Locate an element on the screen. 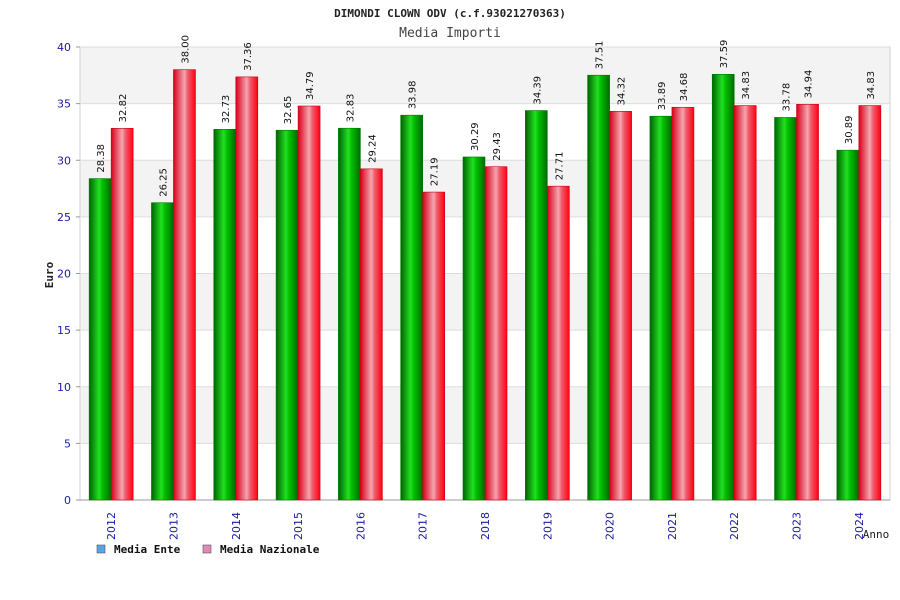 Image resolution: width=900 pixels, height=600 pixels. bar-media-nazionale-2012 is located at coordinates (122, 314).